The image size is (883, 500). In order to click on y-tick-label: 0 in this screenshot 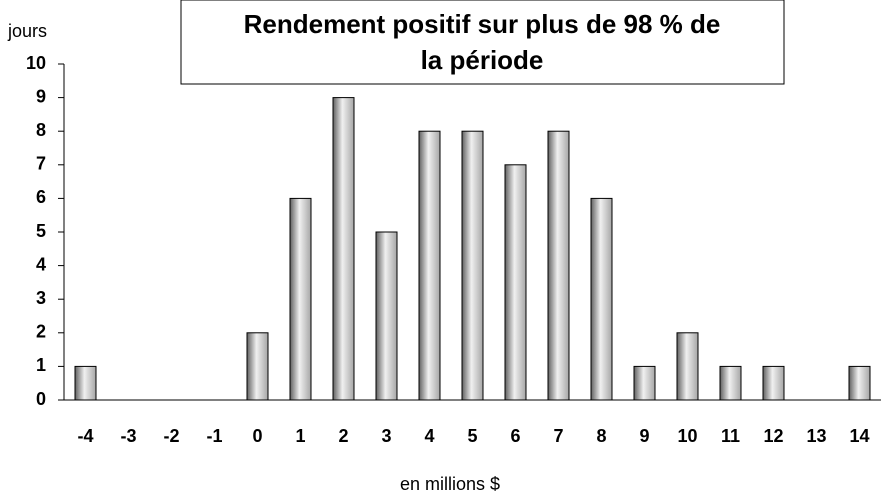, I will do `click(41, 399)`.